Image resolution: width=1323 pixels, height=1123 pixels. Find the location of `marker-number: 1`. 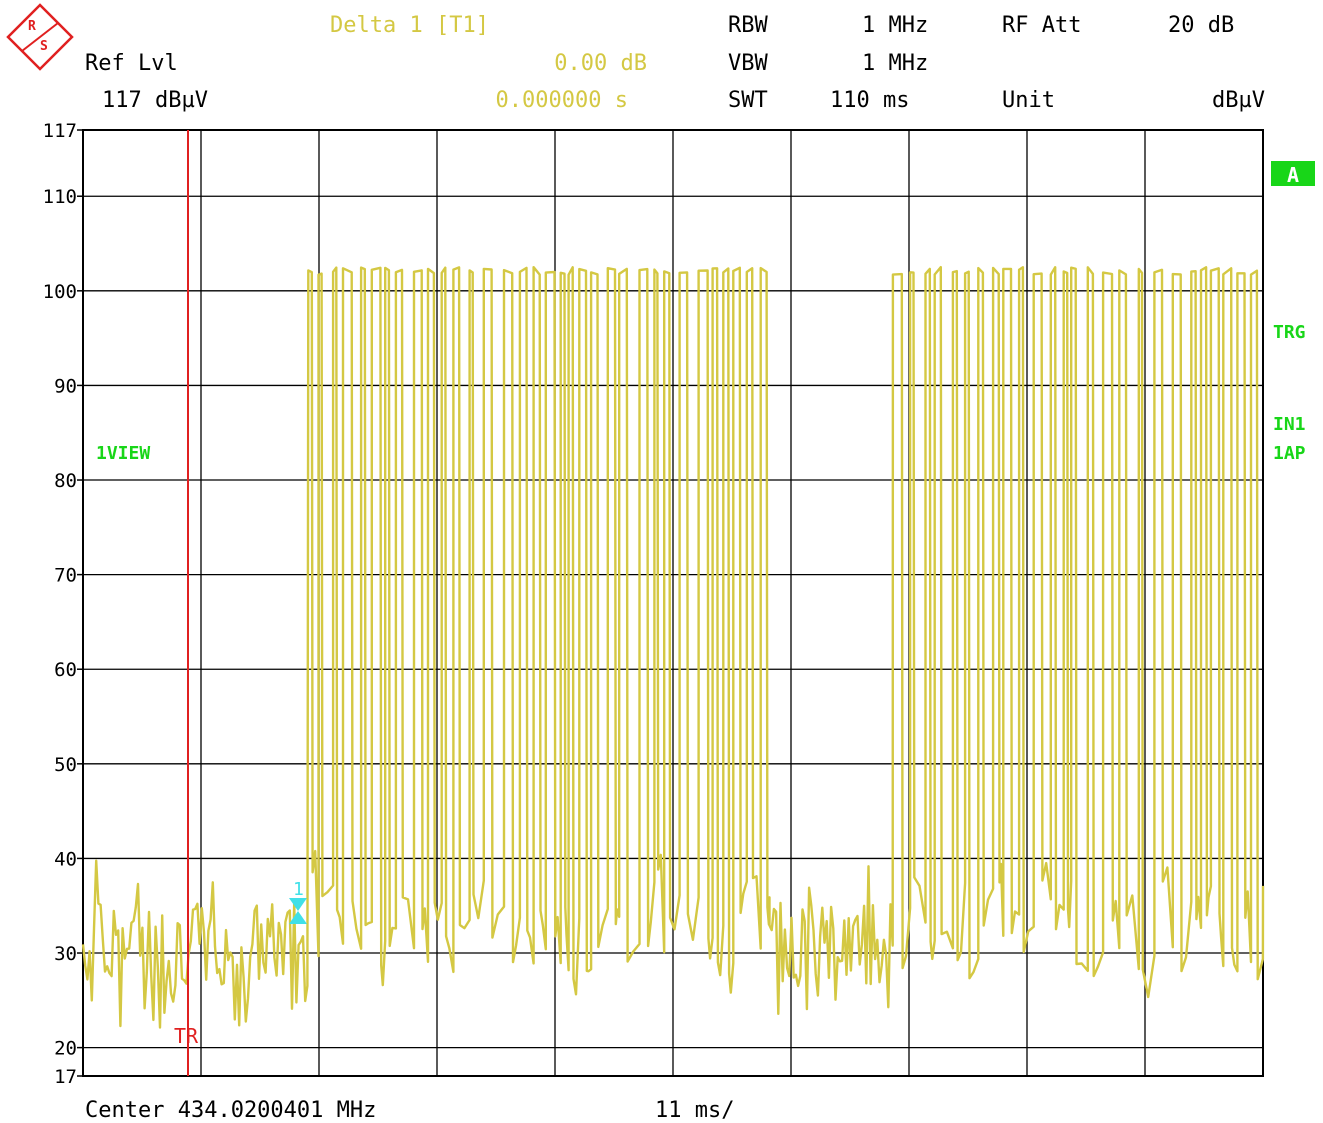

marker-number: 1 is located at coordinates (298, 889).